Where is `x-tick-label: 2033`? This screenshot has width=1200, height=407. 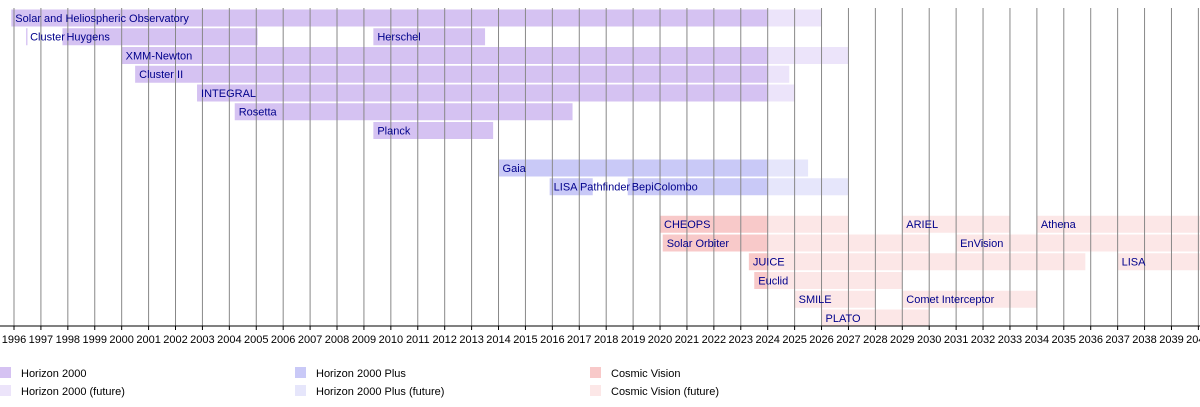
x-tick-label: 2033 is located at coordinates (1010, 340).